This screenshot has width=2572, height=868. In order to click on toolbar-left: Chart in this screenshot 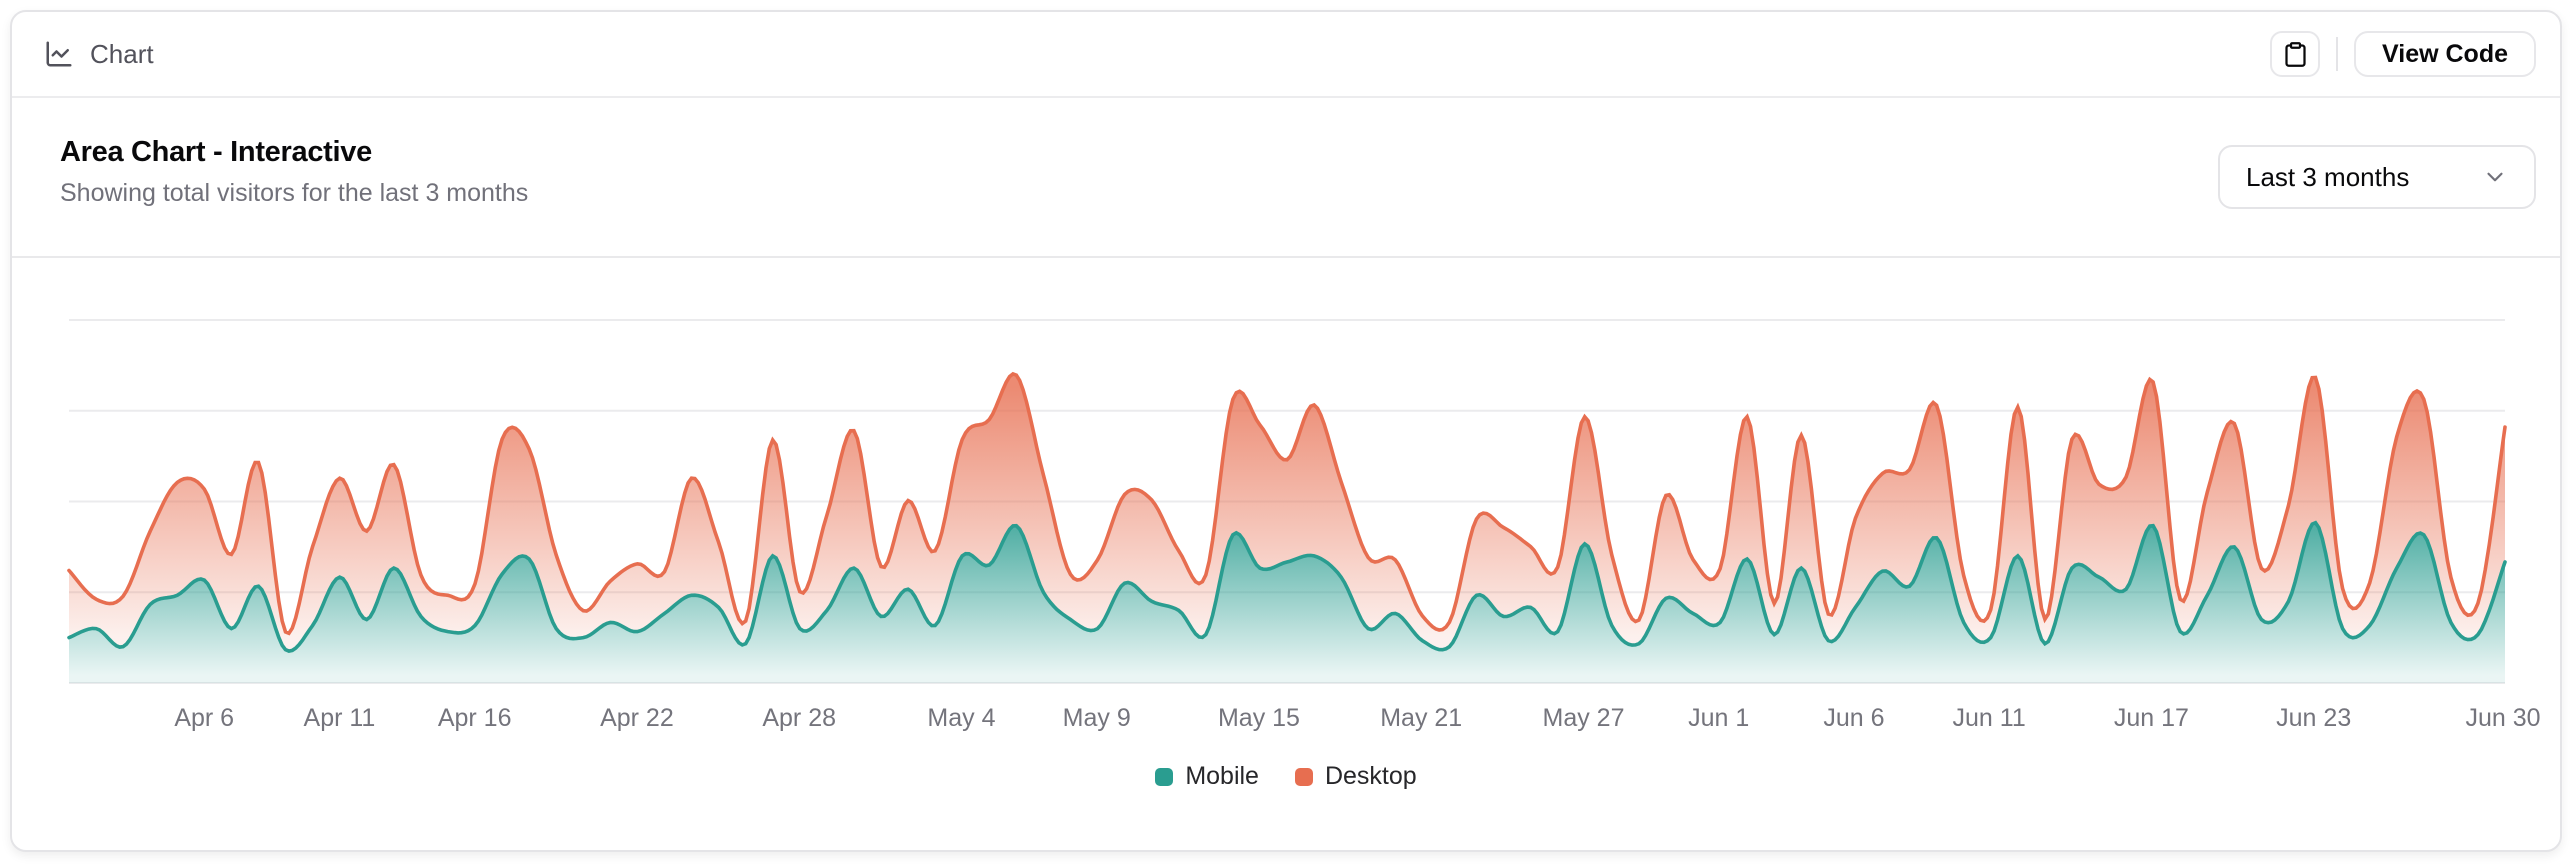, I will do `click(99, 54)`.